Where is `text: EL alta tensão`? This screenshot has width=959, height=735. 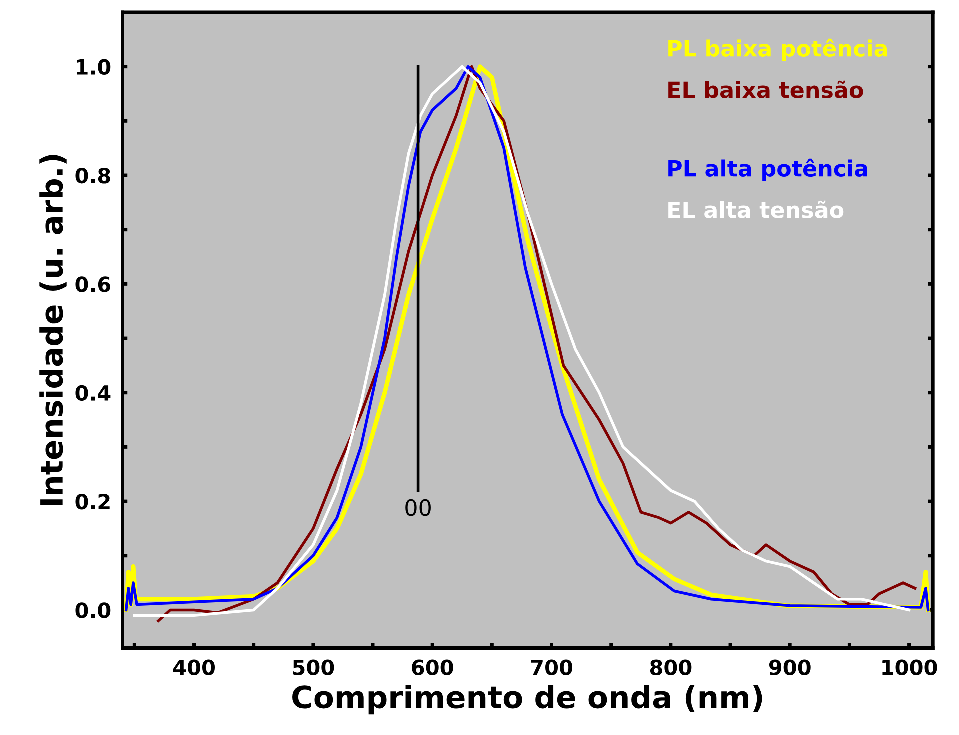
text: EL alta tensão is located at coordinates (756, 209).